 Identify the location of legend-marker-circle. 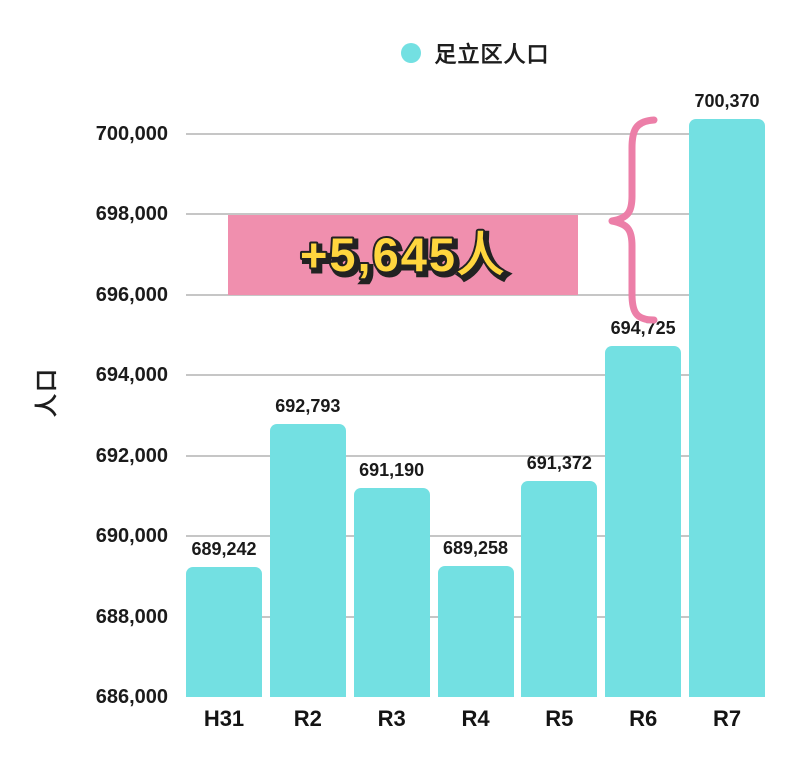
(411, 53).